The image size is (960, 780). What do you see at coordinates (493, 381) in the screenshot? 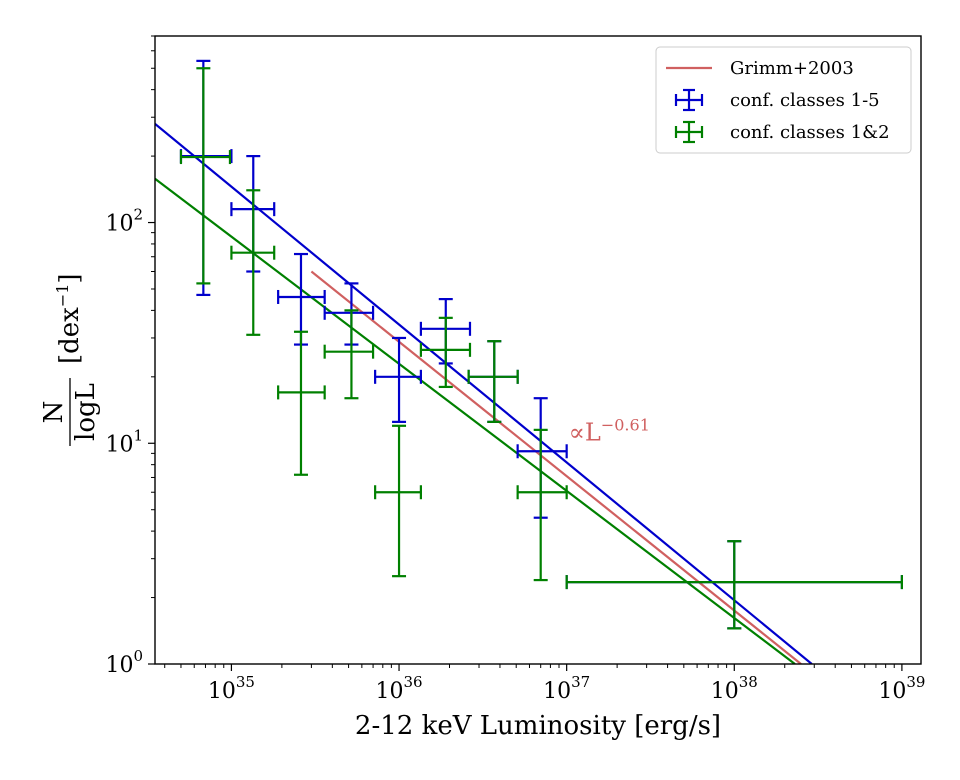
I see `errorbar-point-s1-p6` at bounding box center [493, 381].